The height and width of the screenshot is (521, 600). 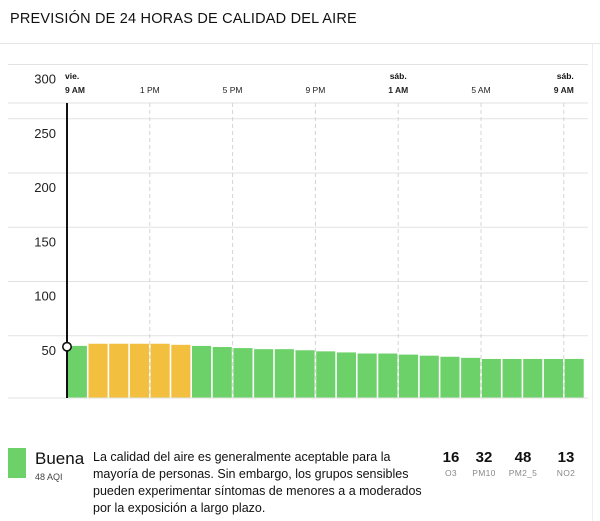 I want to click on pollutant-name: O3, so click(x=451, y=473).